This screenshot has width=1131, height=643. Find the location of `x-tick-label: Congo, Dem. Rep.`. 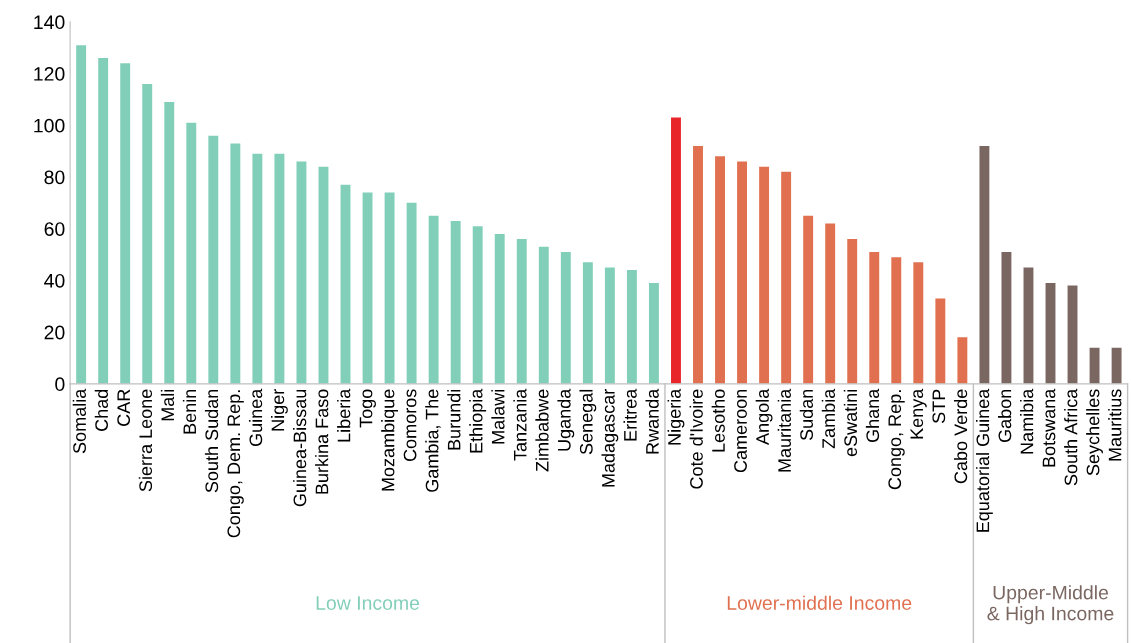

x-tick-label: Congo, Dem. Rep. is located at coordinates (235, 464).